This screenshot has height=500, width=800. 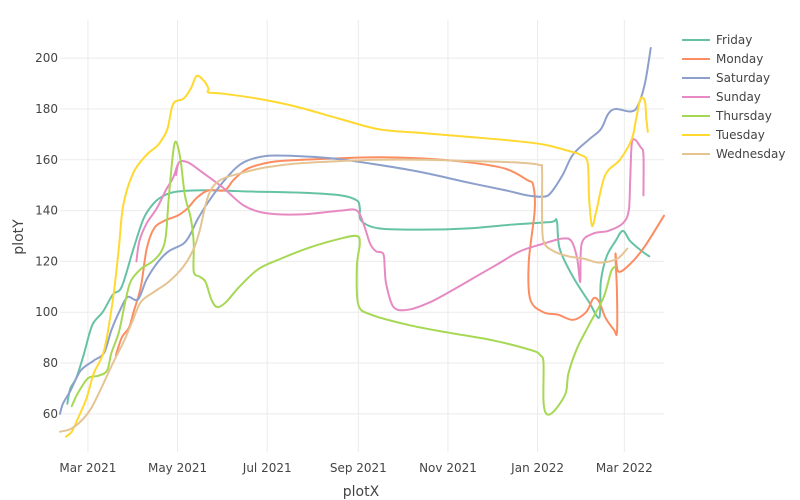 I want to click on legend-label: Friday, so click(x=734, y=40).